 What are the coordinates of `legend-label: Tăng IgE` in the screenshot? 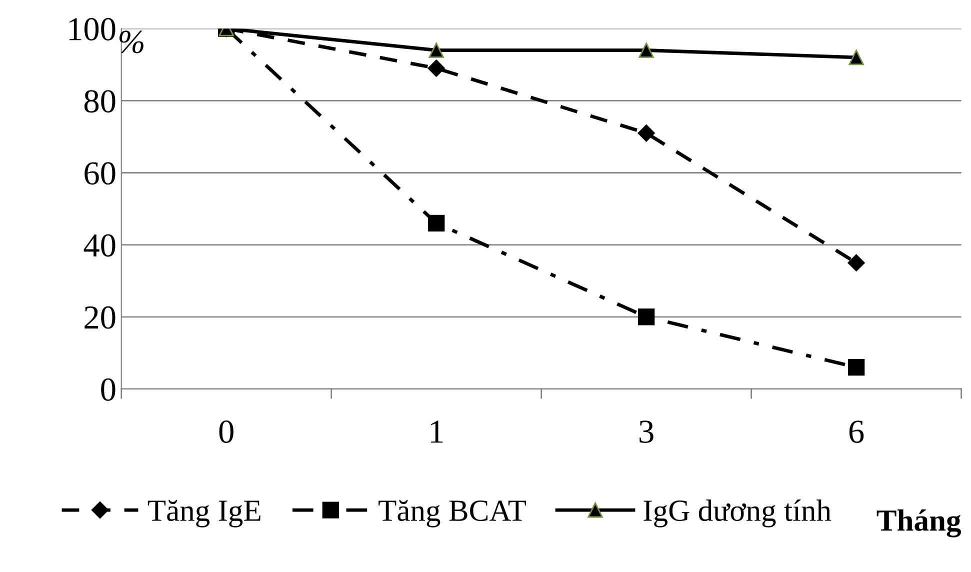 It's located at (204, 514).